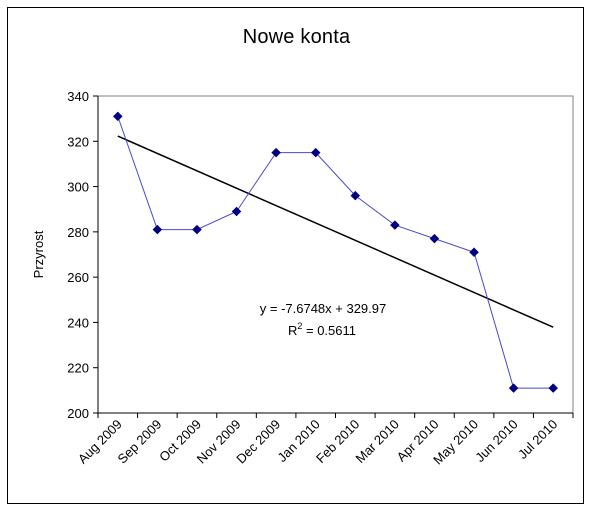  Describe the element at coordinates (296, 37) in the screenshot. I see `chart-title: Nowe konta` at that location.